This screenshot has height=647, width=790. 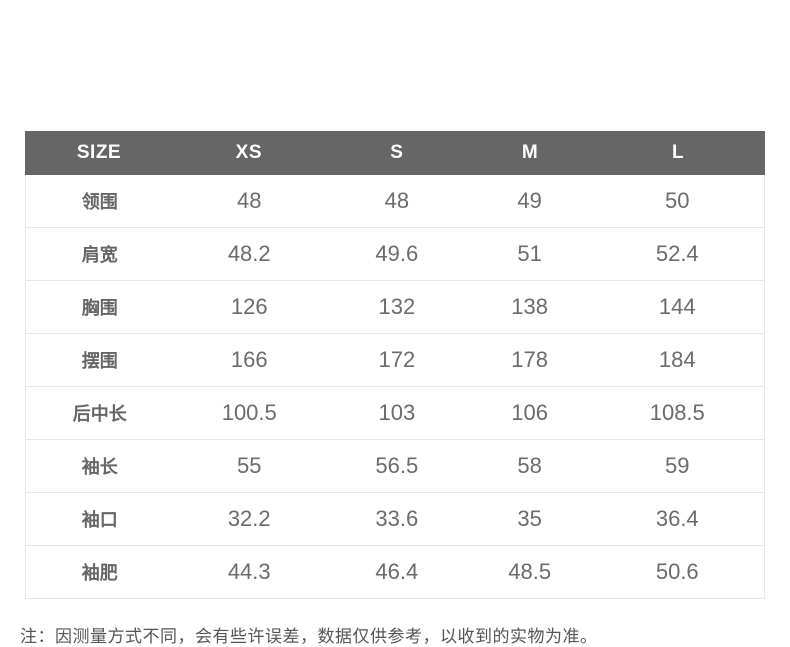 I want to click on cell-value: 58, so click(x=529, y=465).